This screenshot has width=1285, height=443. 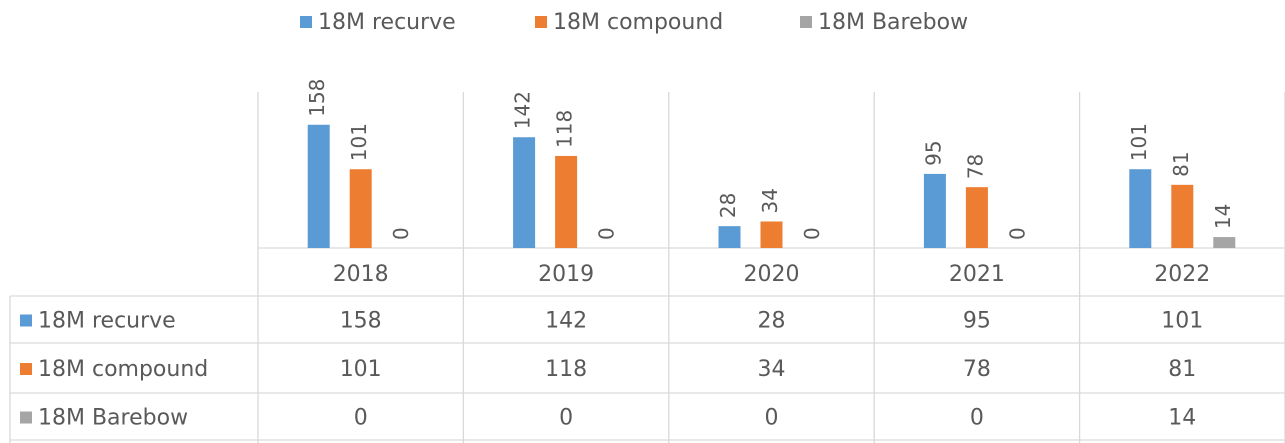 I want to click on table-value: 34, so click(x=772, y=369).